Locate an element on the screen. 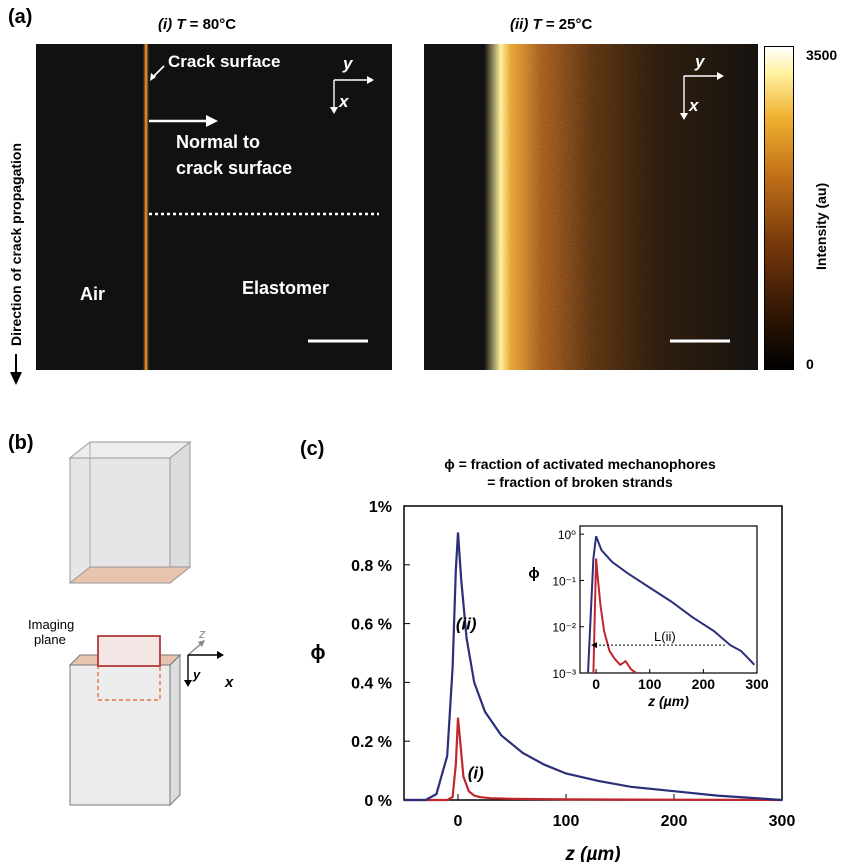 The image size is (841, 863). inset-series-line-i is located at coordinates (614, 616).